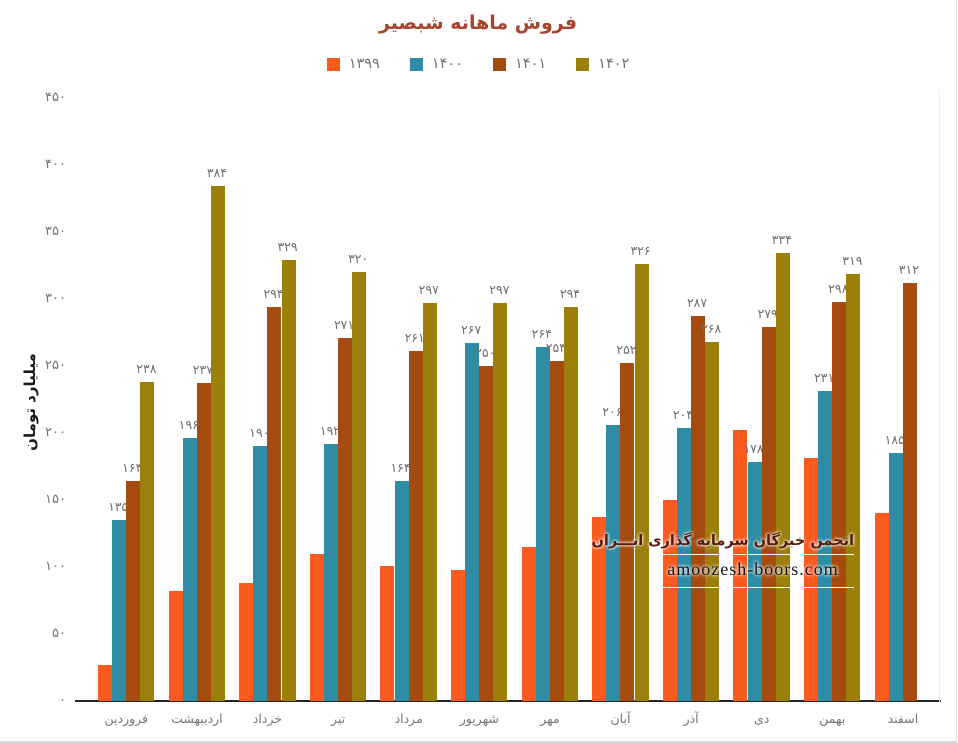 The height and width of the screenshot is (743, 958). I want to click on bar-۱۴۰۱-آبان, so click(627, 532).